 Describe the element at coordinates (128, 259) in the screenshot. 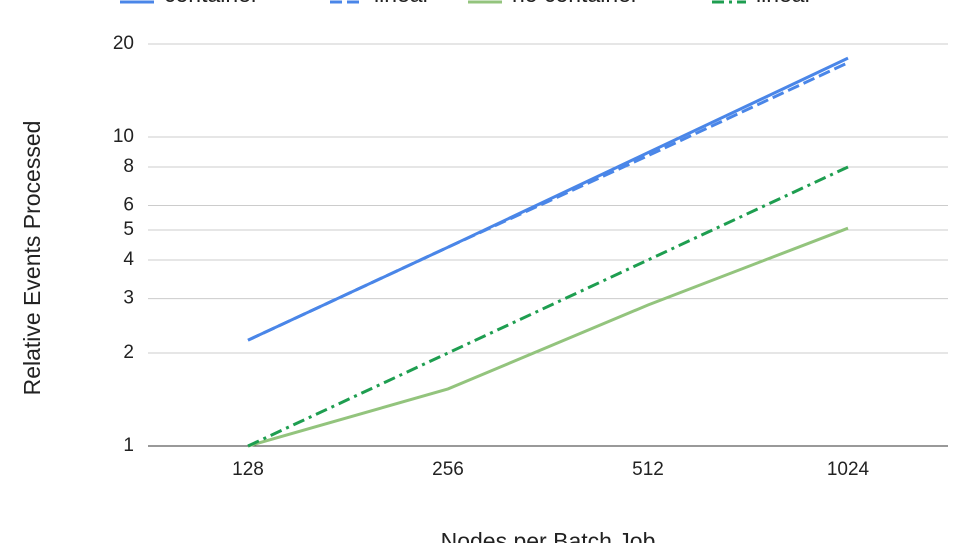

I see `y-tick-label: 4` at that location.